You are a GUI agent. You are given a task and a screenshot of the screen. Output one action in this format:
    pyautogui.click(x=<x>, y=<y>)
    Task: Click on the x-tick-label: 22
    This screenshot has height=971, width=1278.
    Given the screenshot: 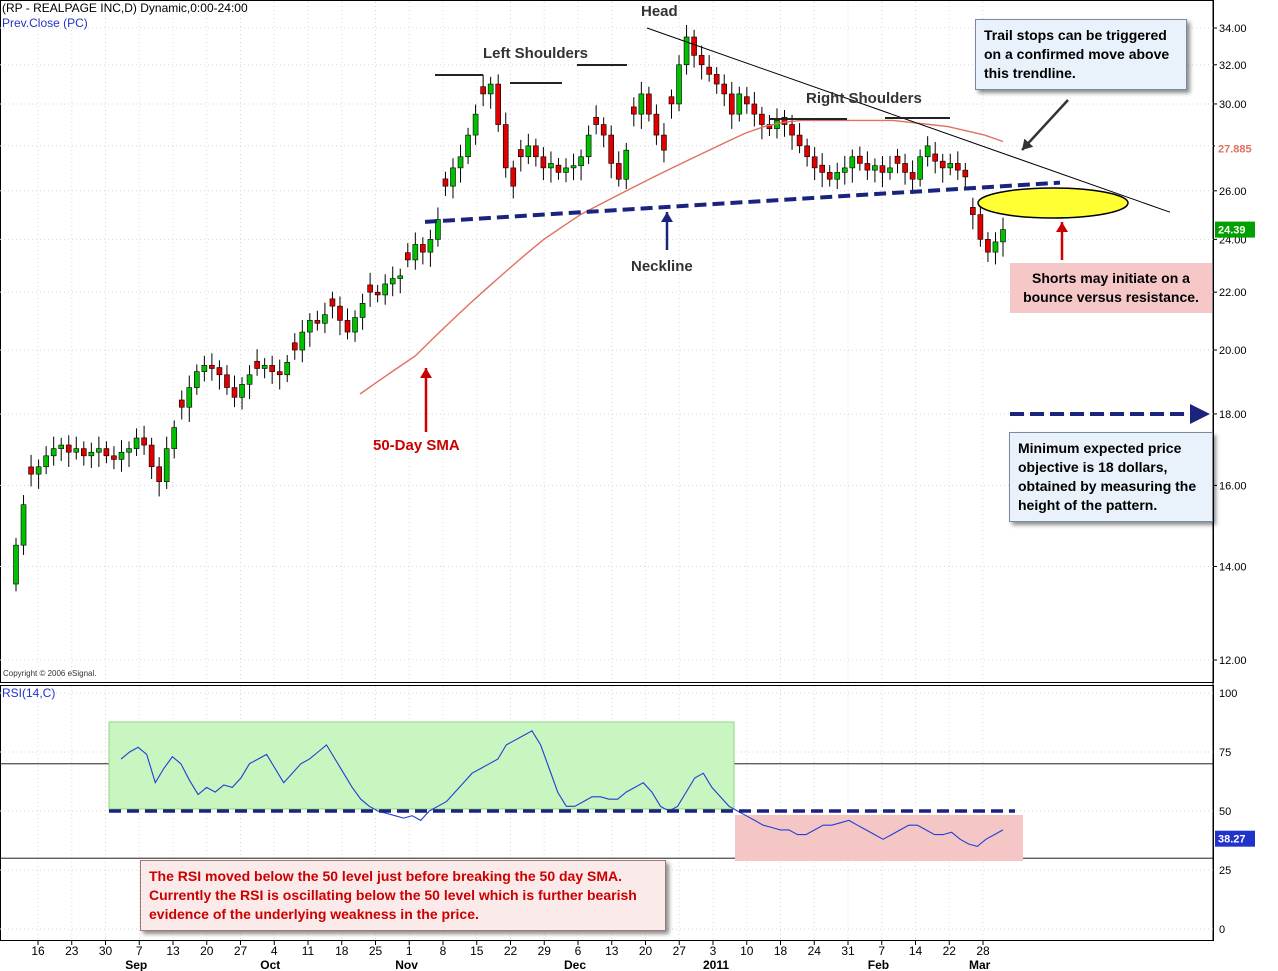 What is the action you would take?
    pyautogui.click(x=950, y=951)
    